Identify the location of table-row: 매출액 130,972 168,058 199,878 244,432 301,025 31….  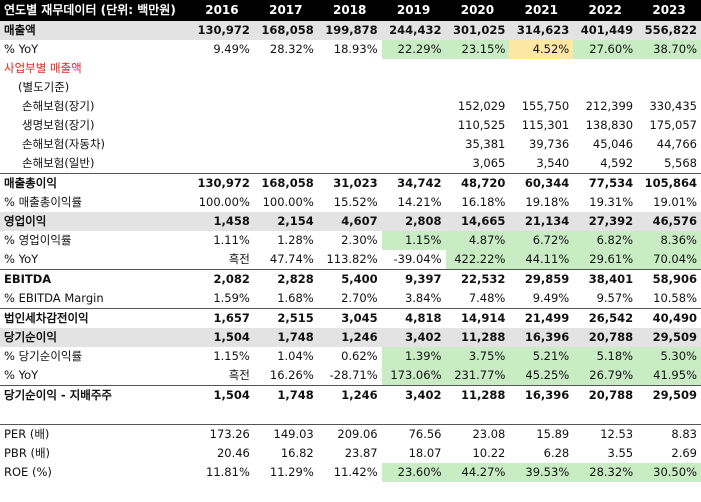
(350, 30).